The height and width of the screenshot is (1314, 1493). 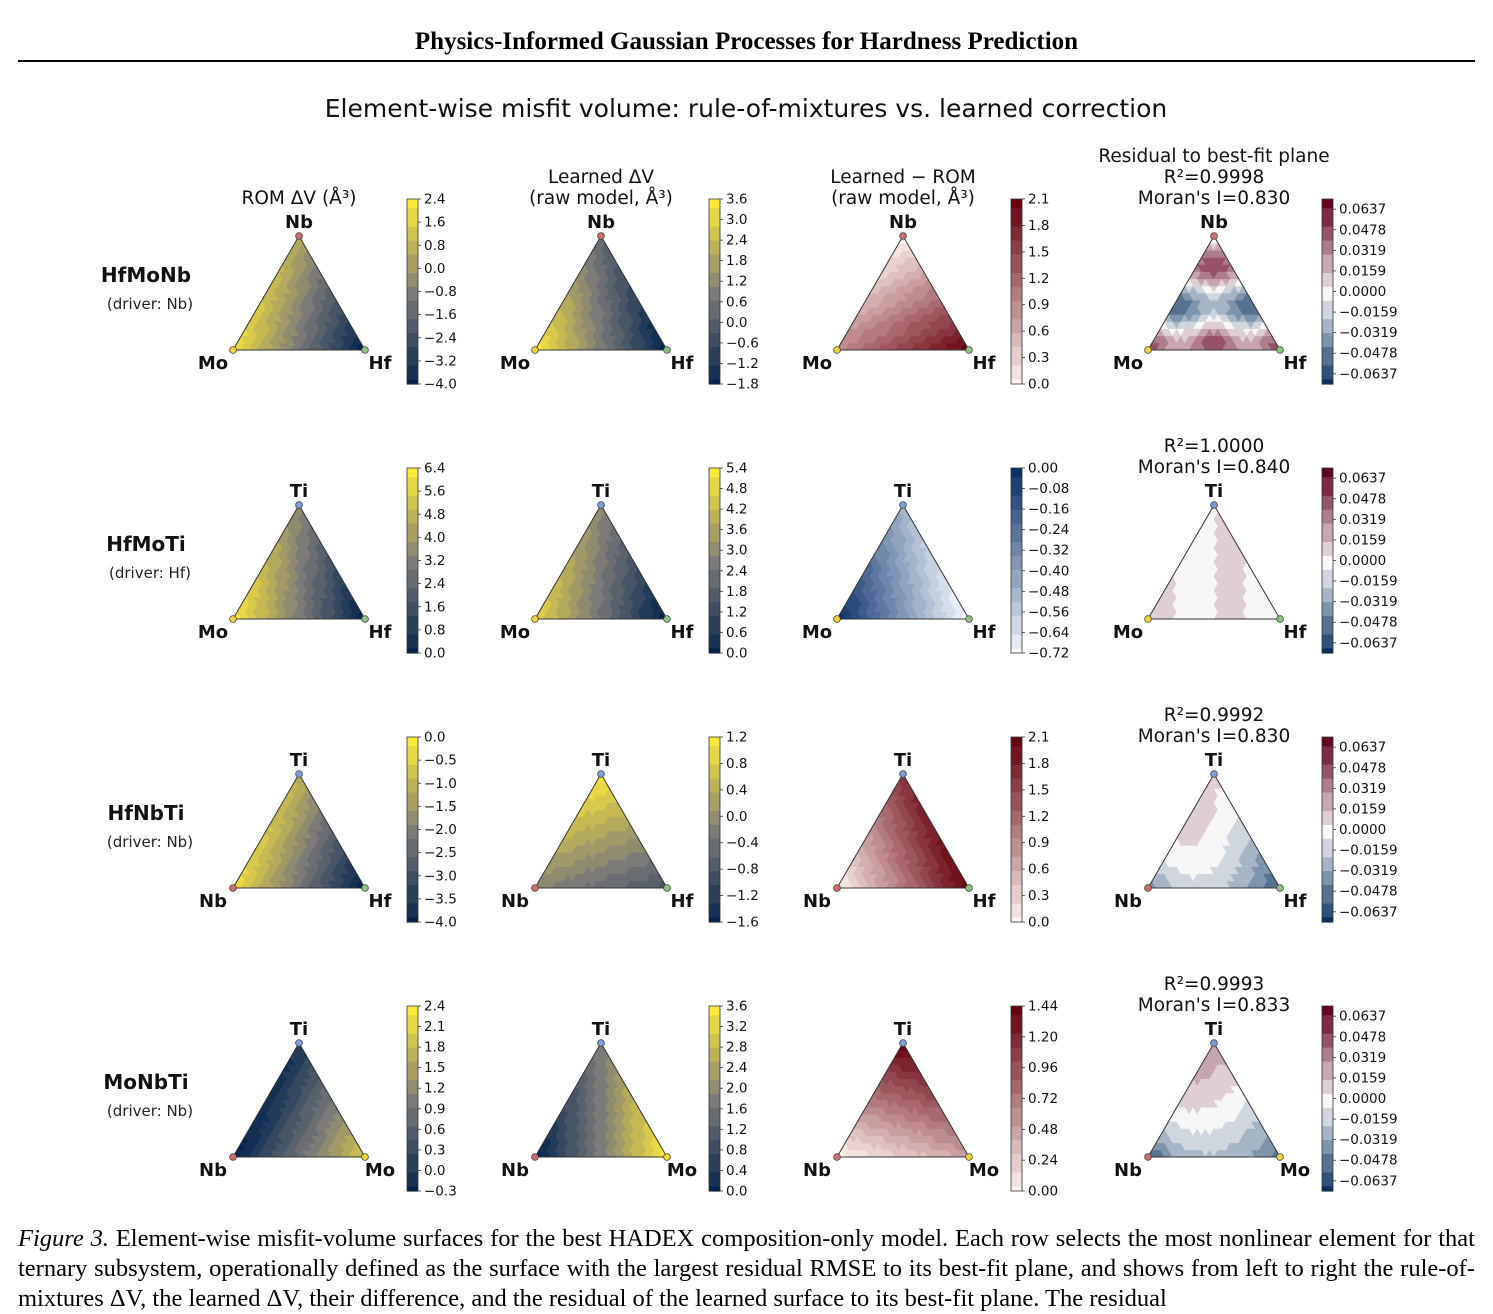 I want to click on colorbar-tick-label: 0.0159, so click(x=1362, y=809).